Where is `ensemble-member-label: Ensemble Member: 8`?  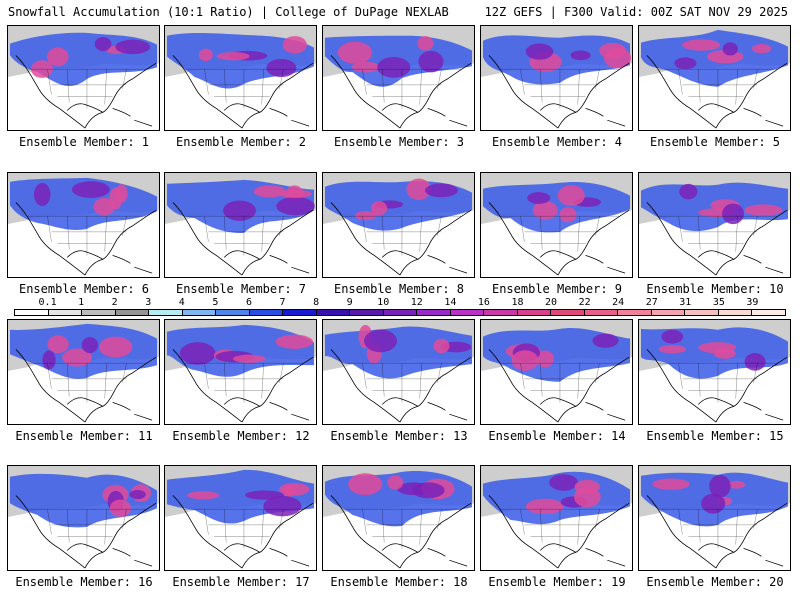
ensemble-member-label: Ensemble Member: 8 is located at coordinates (399, 289).